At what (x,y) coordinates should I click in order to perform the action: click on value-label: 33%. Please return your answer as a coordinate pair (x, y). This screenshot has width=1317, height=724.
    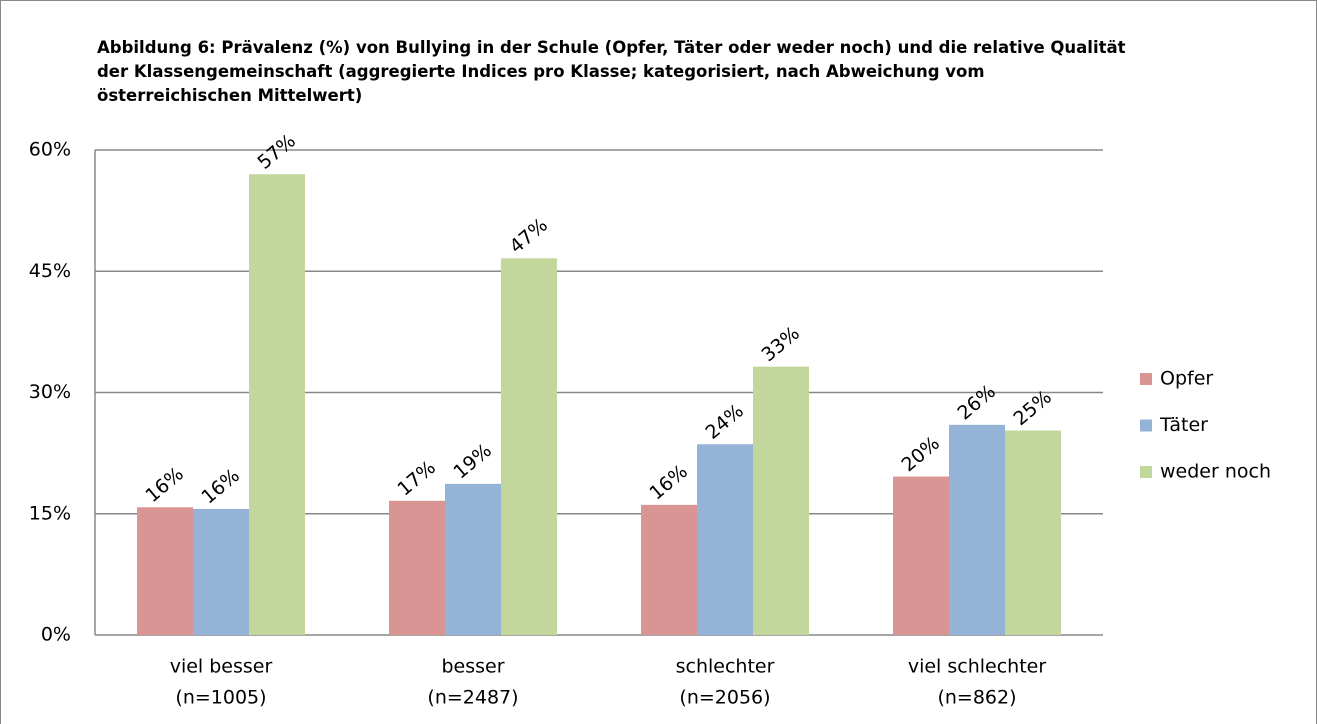
    Looking at the image, I should click on (780, 344).